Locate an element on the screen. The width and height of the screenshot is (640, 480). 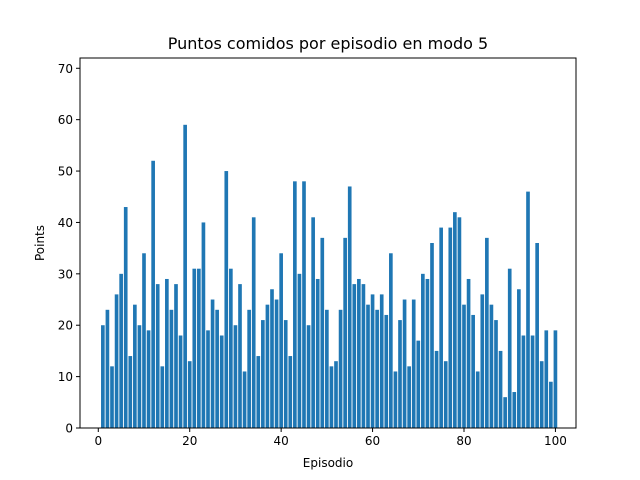
y-tick-label: 20 is located at coordinates (65, 326).